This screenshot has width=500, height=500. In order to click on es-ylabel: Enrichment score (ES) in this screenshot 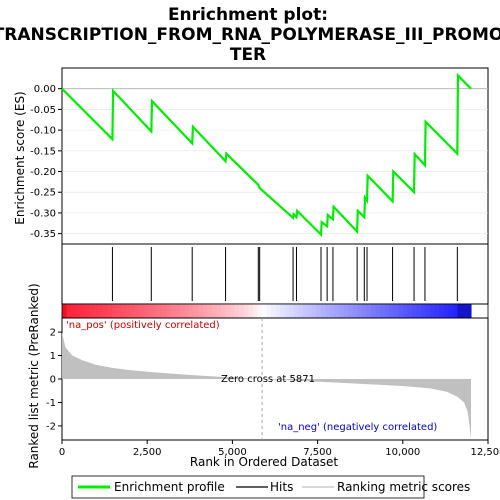, I will do `click(20, 157)`.